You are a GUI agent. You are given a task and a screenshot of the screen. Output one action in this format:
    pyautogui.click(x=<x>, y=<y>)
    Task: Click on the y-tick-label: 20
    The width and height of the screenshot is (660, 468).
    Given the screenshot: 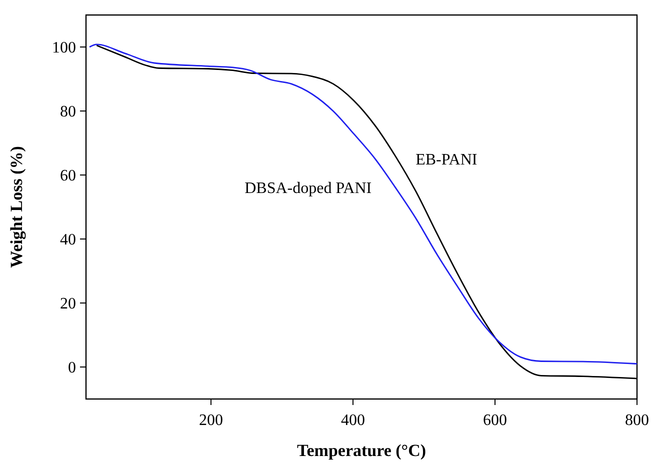 What is the action you would take?
    pyautogui.click(x=68, y=304)
    